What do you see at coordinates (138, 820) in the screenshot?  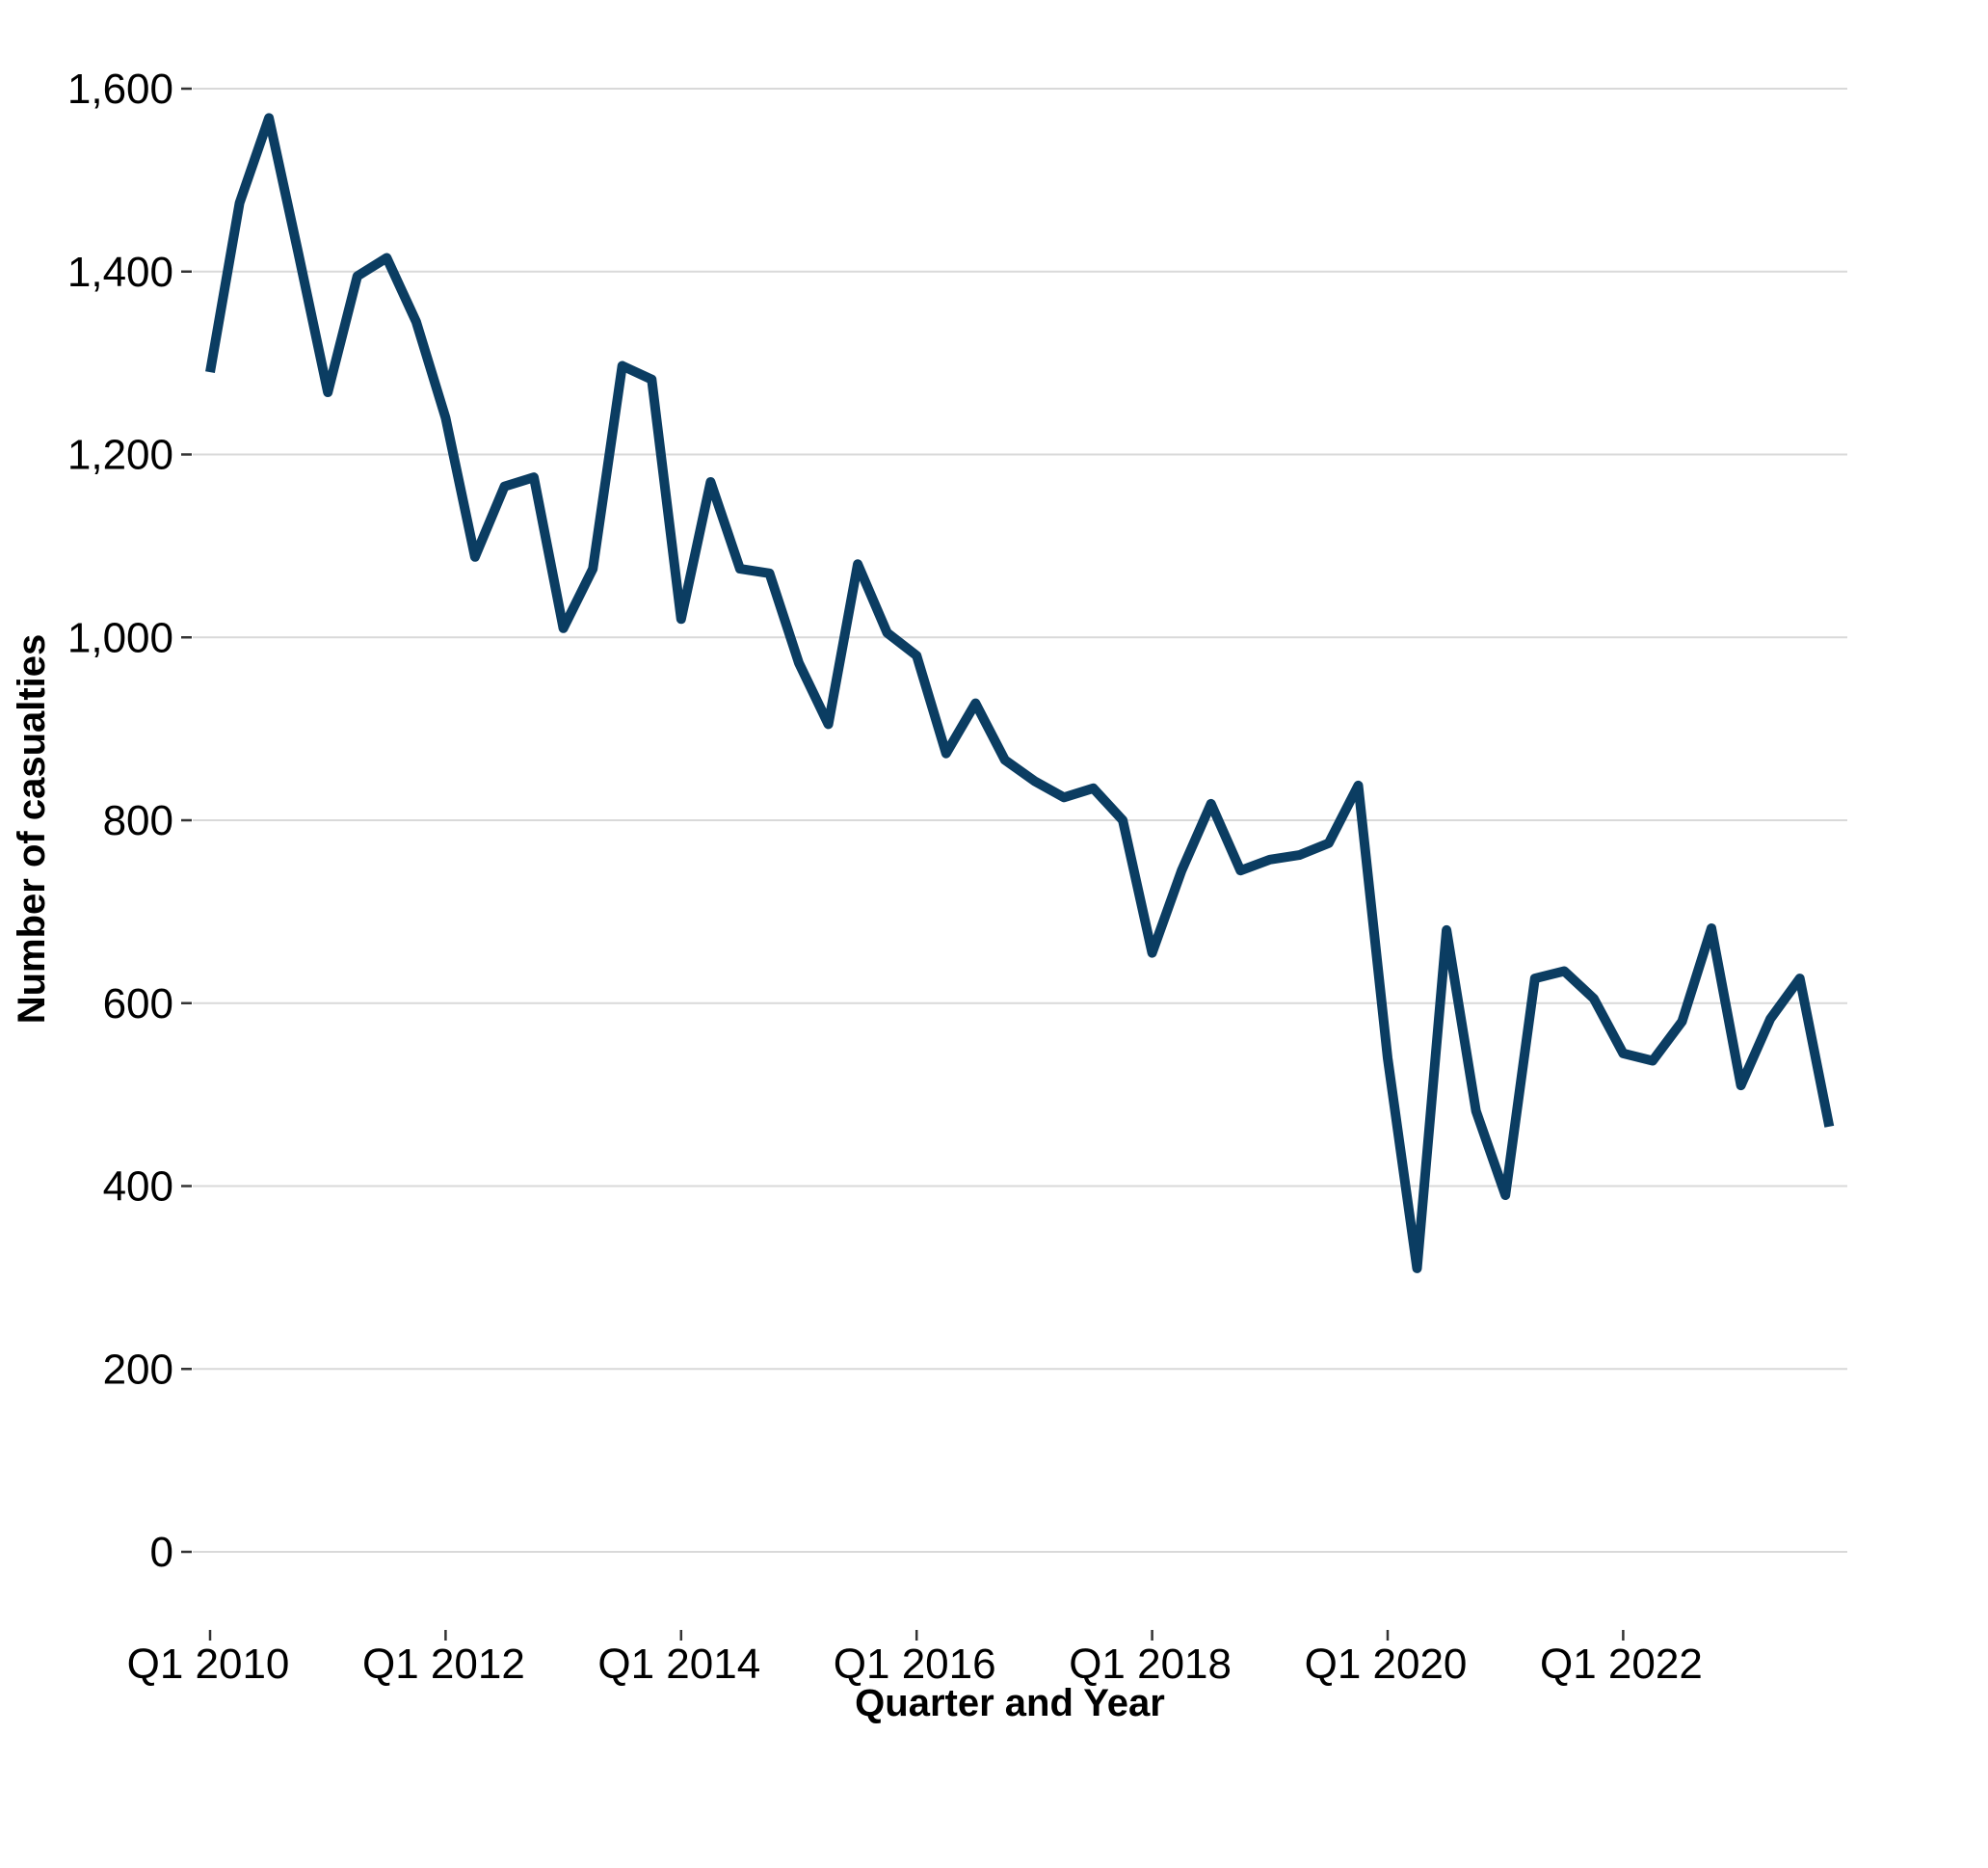 I see `y-tick-label: 800` at bounding box center [138, 820].